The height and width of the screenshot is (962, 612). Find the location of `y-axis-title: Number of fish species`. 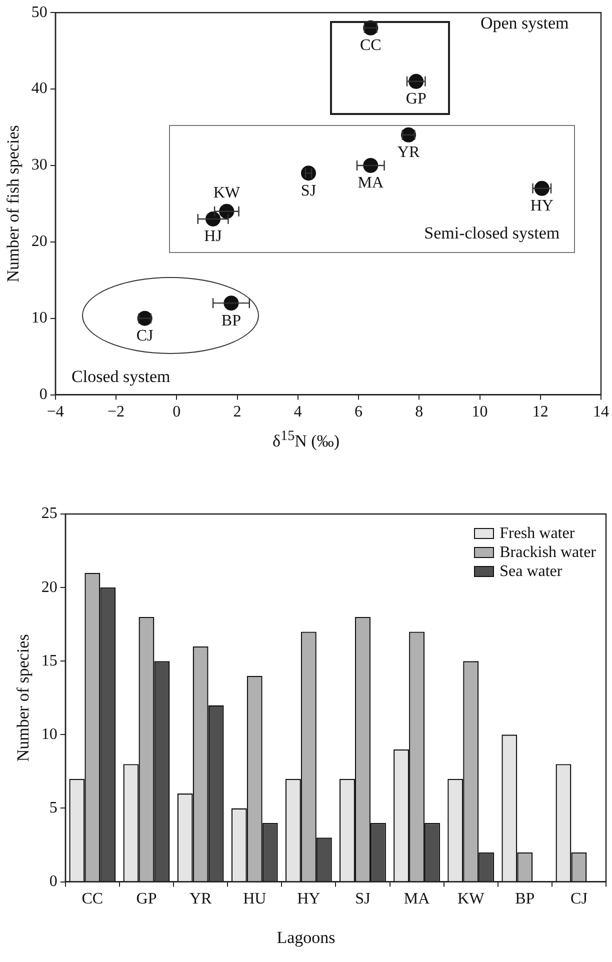

y-axis-title: Number of fish species is located at coordinates (13, 203).